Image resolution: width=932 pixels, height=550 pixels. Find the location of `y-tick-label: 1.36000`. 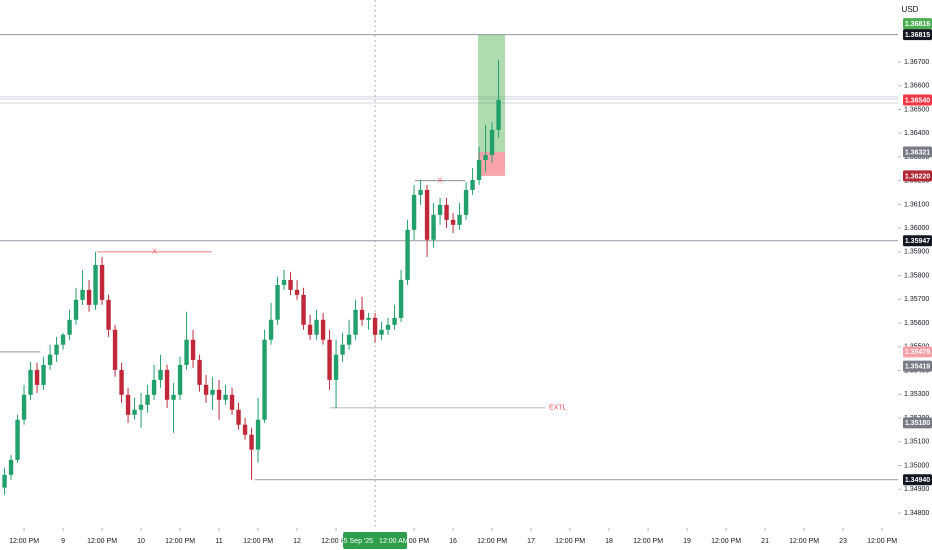

y-tick-label: 1.36000 is located at coordinates (916, 228).